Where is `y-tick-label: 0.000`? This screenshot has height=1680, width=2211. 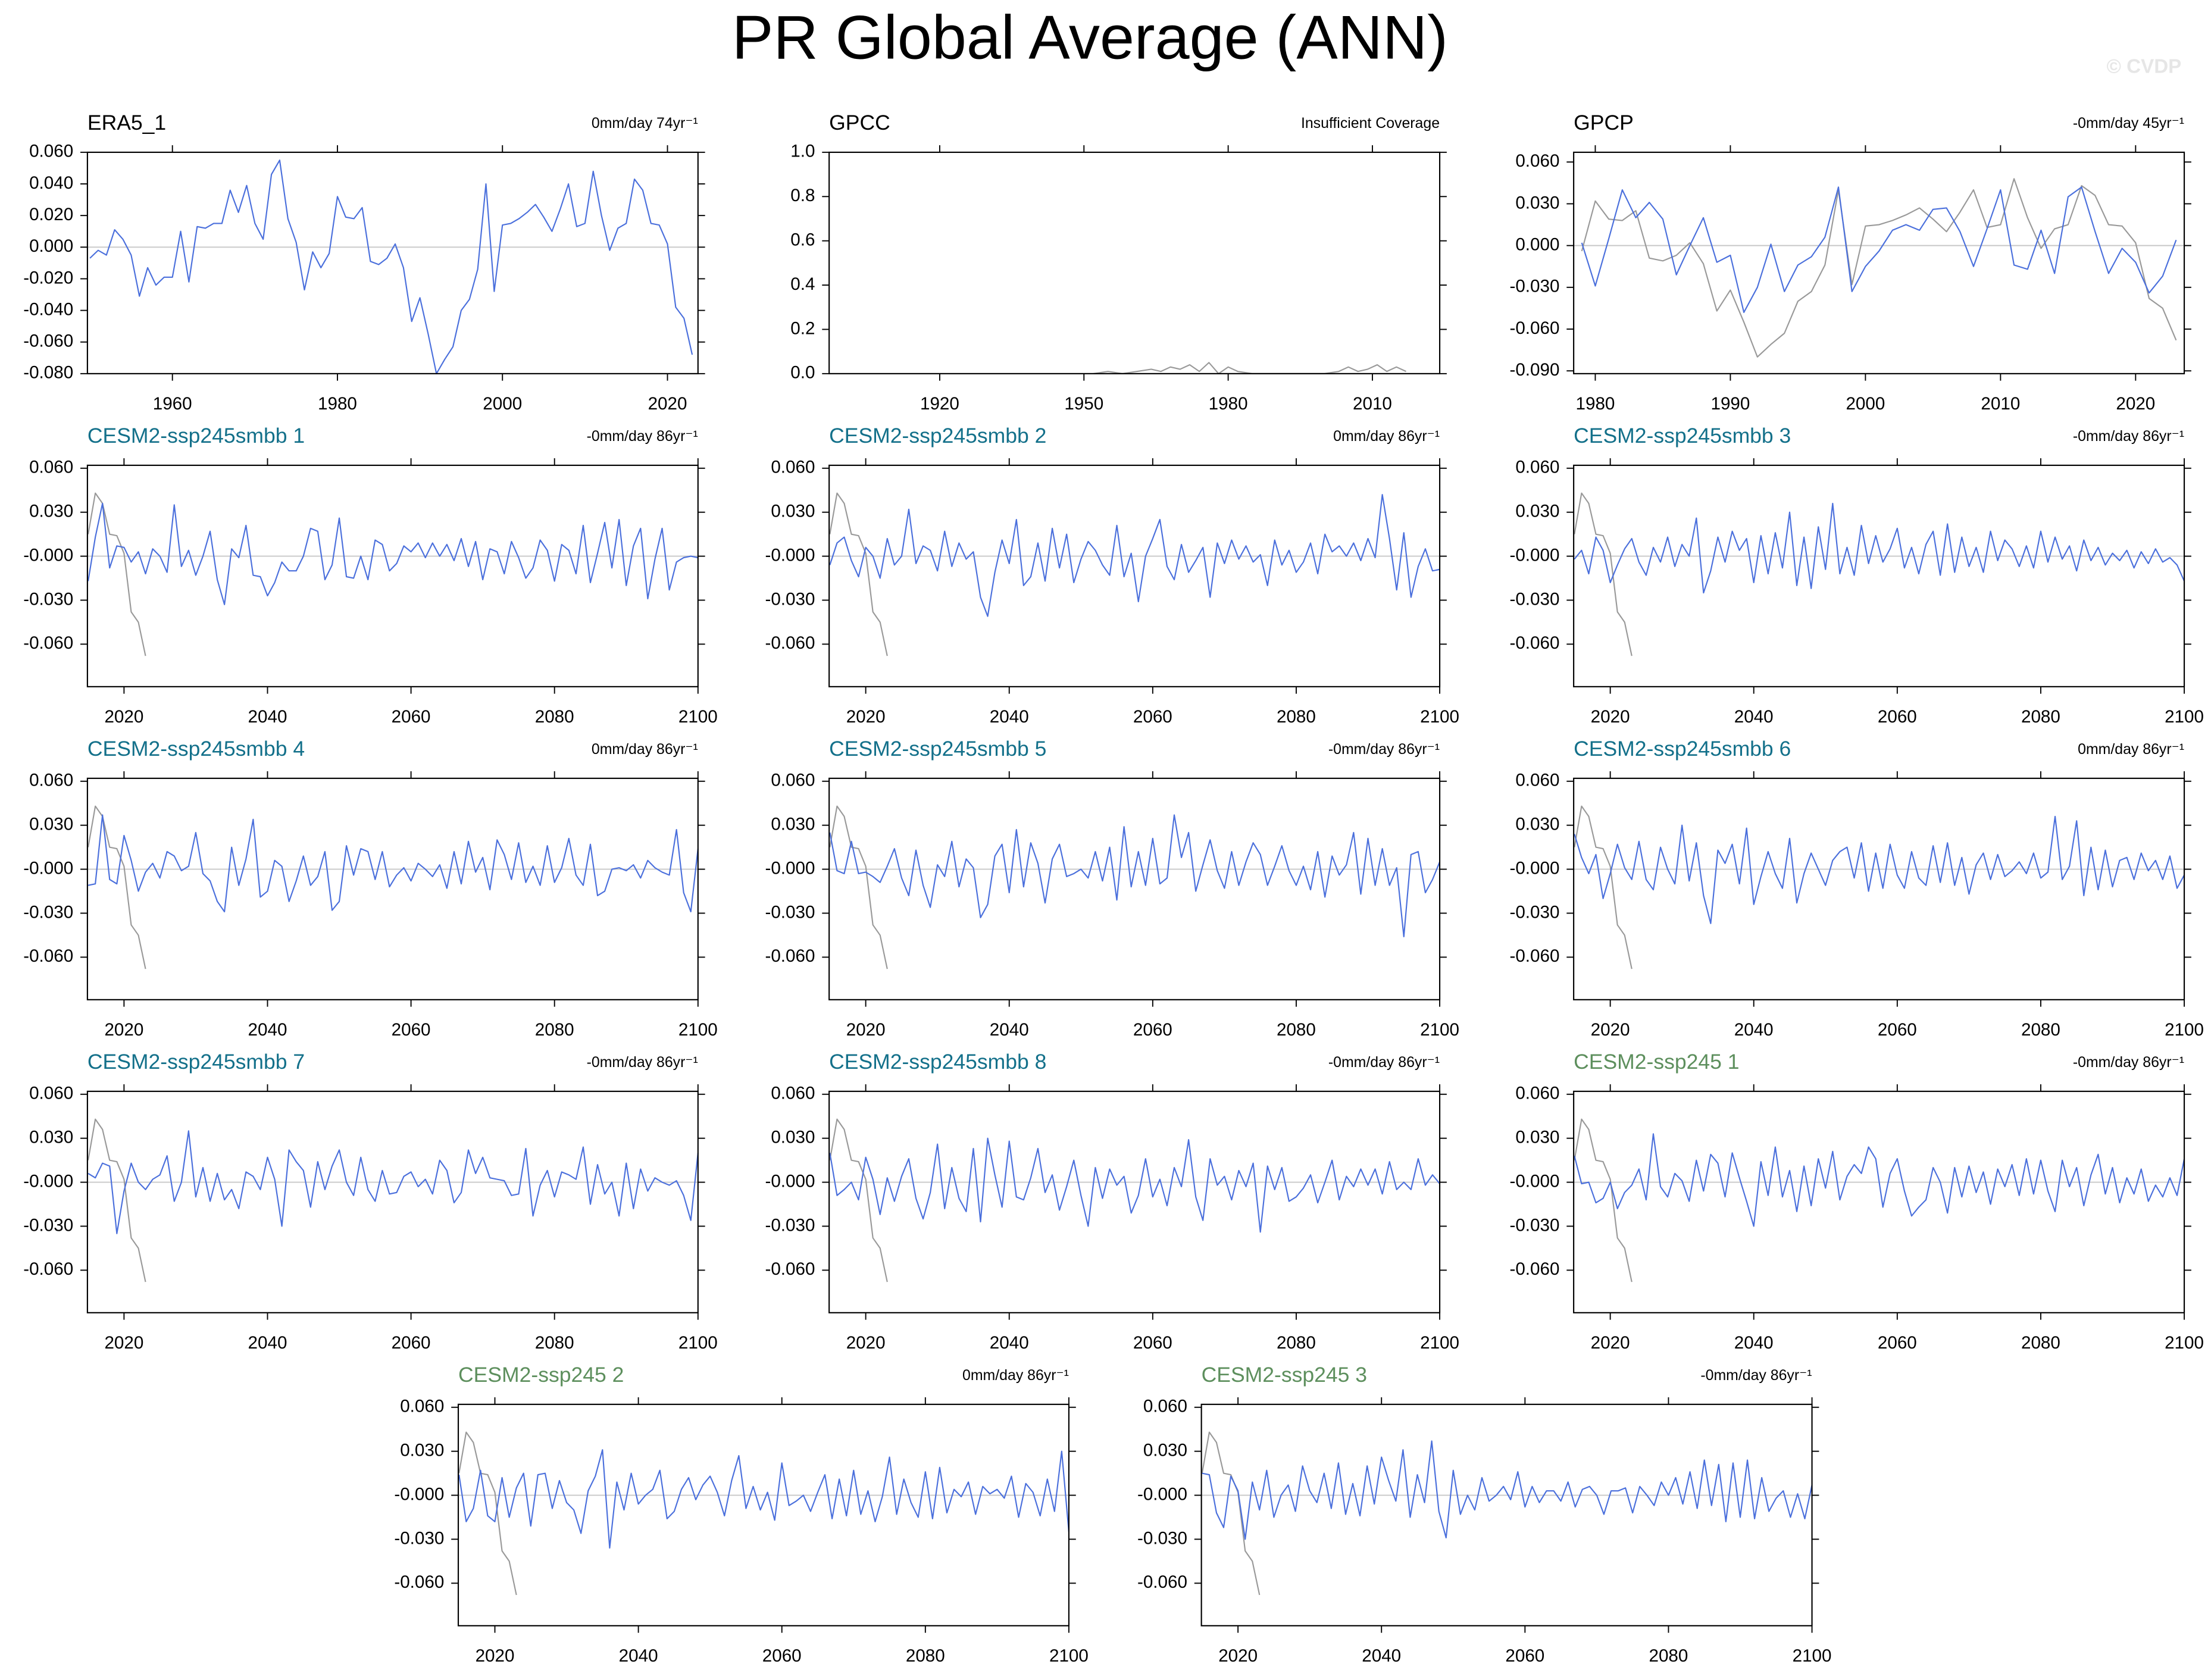 y-tick-label: 0.000 is located at coordinates (51, 246).